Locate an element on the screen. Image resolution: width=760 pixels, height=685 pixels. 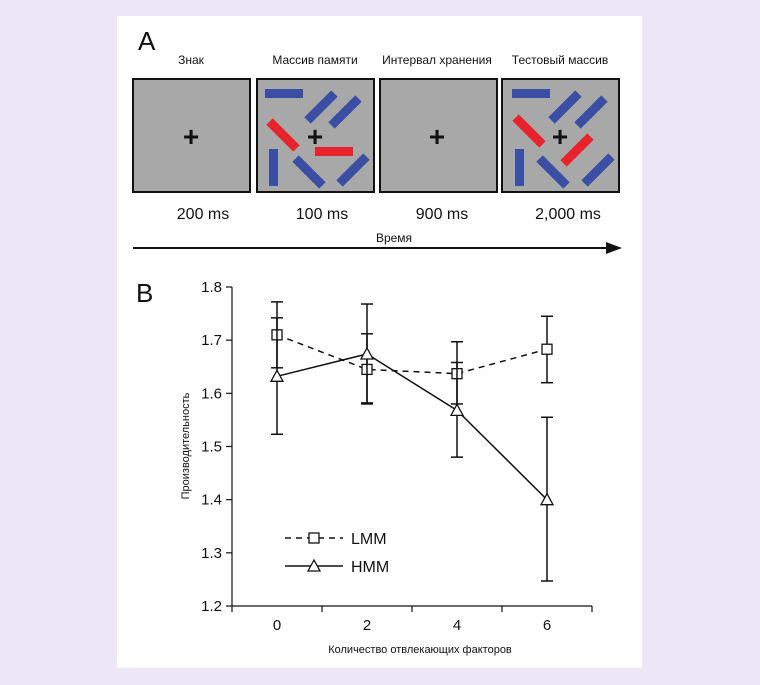
y-ticks: 1.2 1.3 1.4 1.5 1.6 1.7 1.8 is located at coordinates (216, 447).